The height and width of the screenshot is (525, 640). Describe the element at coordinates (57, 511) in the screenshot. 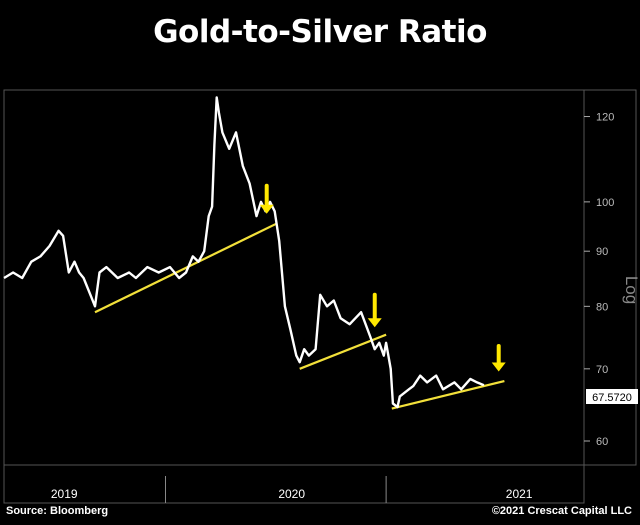

I see `source-note: Source: Bloomberg` at that location.